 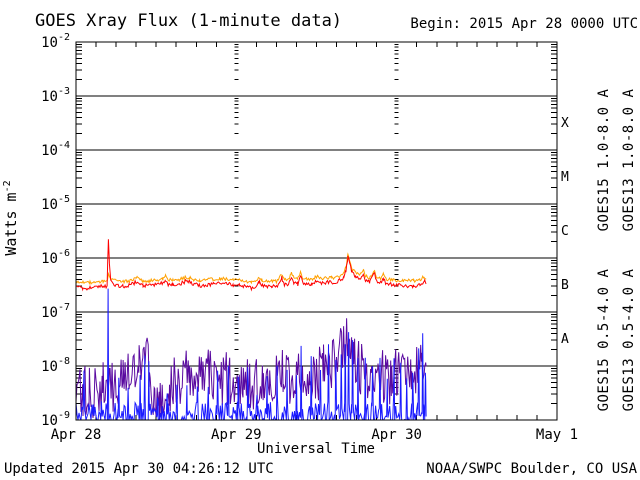 I want to click on flare-class-label: C, so click(x=565, y=231).